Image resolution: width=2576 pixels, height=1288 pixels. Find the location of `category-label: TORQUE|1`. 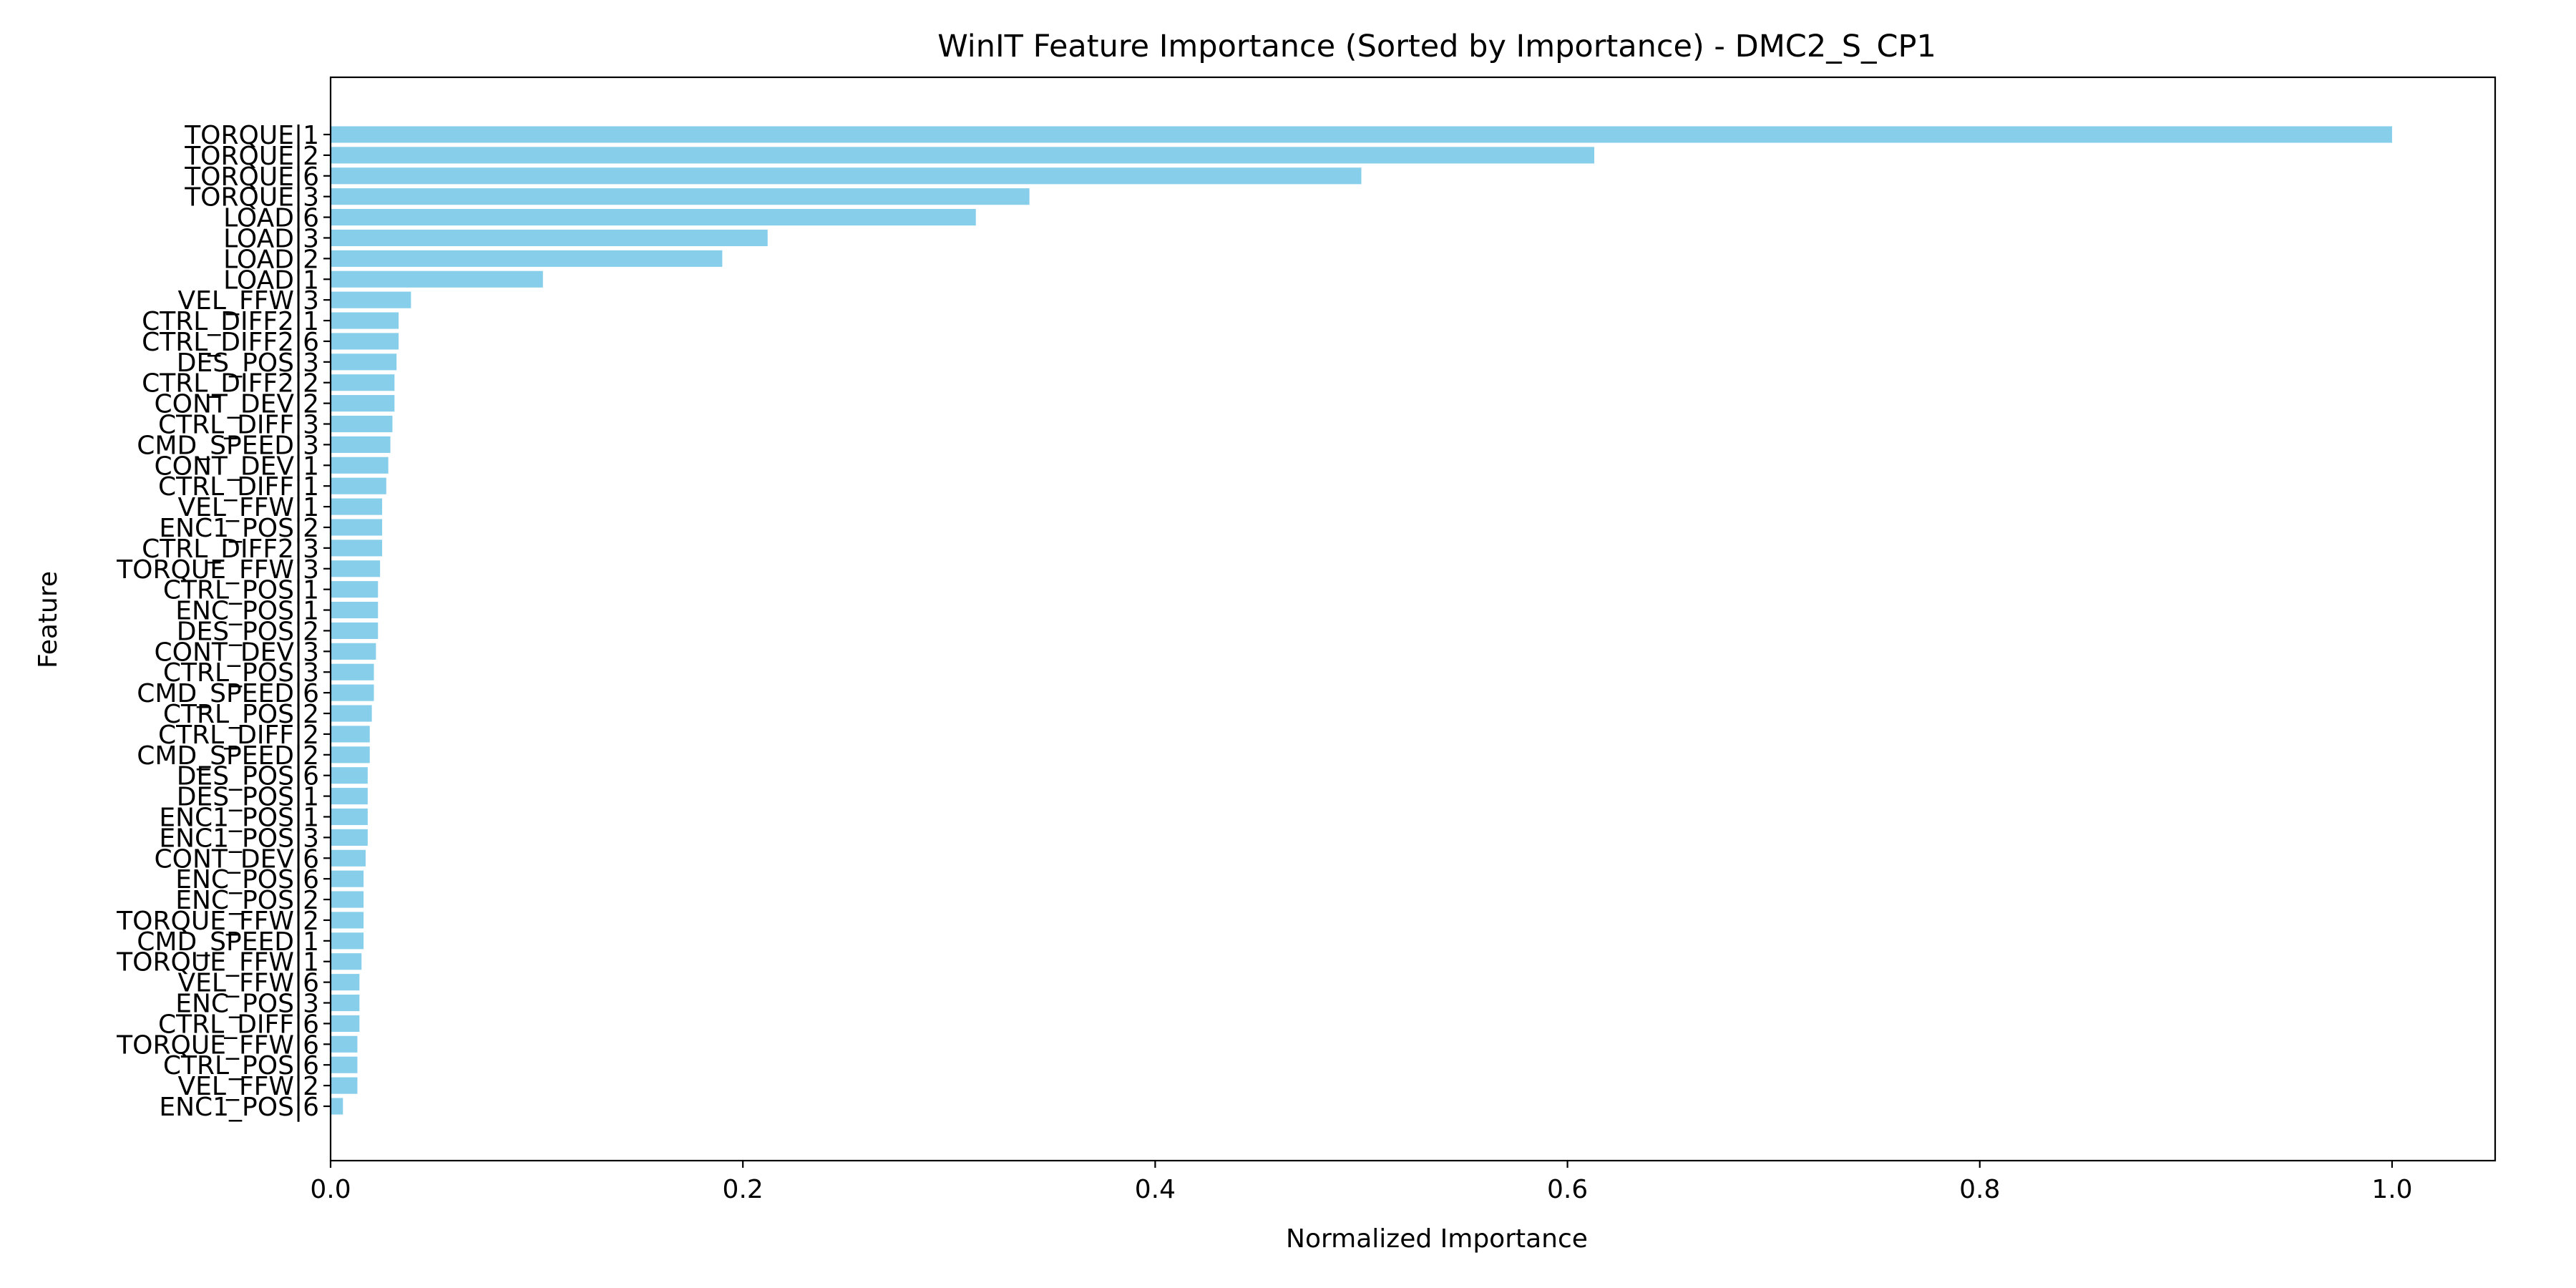

category-label: TORQUE|1 is located at coordinates (251, 135).